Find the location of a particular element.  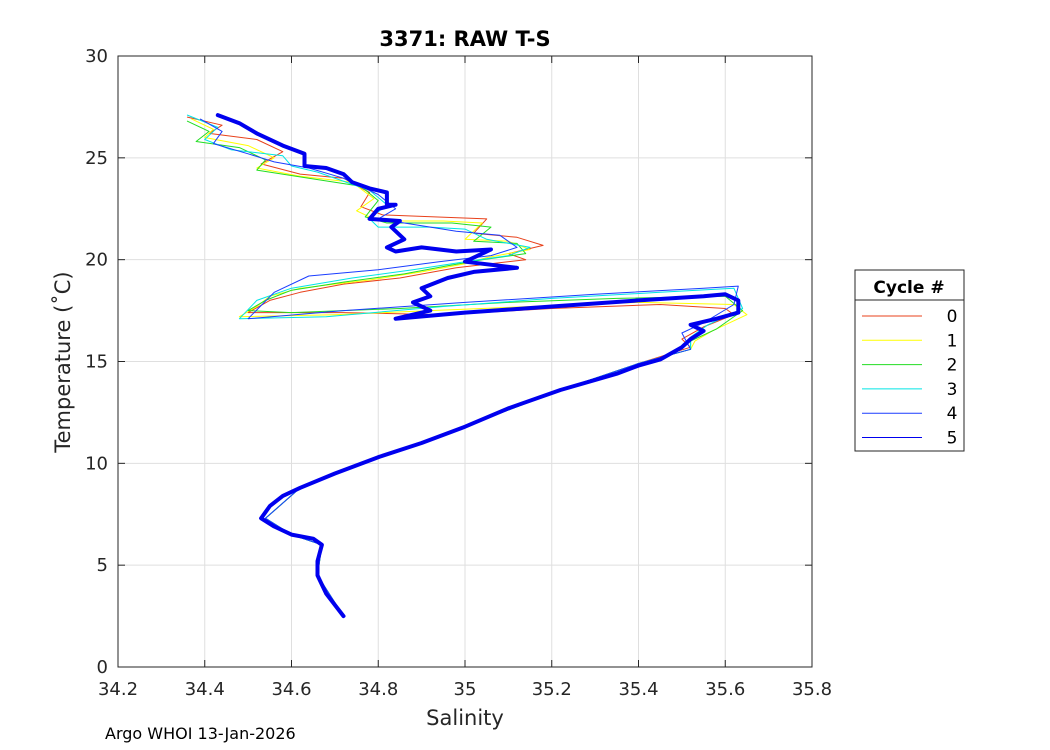

x-tick-label: 34.4 is located at coordinates (205, 689).